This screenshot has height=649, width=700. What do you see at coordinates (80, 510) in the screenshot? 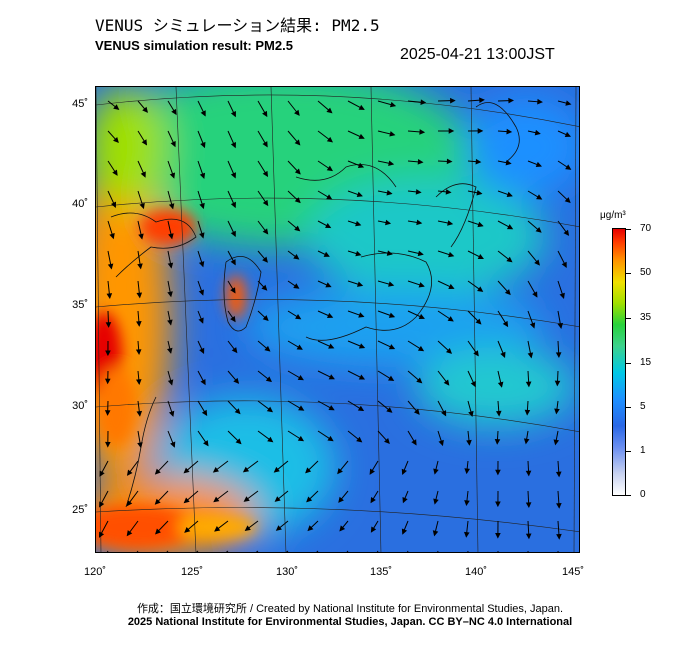
I see `lat-label-25: 25˚` at bounding box center [80, 510].